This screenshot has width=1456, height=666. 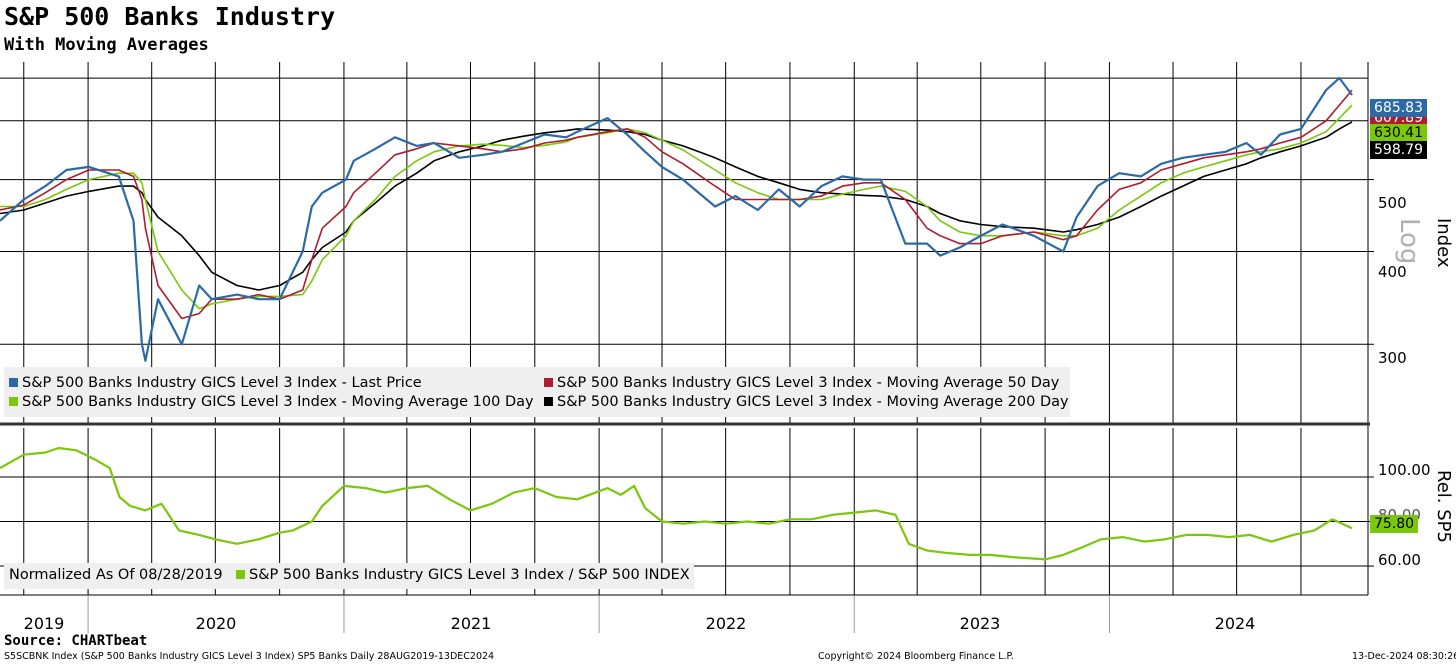 What do you see at coordinates (170, 16) in the screenshot?
I see `chart-title: S&P 500 Banks Industry` at bounding box center [170, 16].